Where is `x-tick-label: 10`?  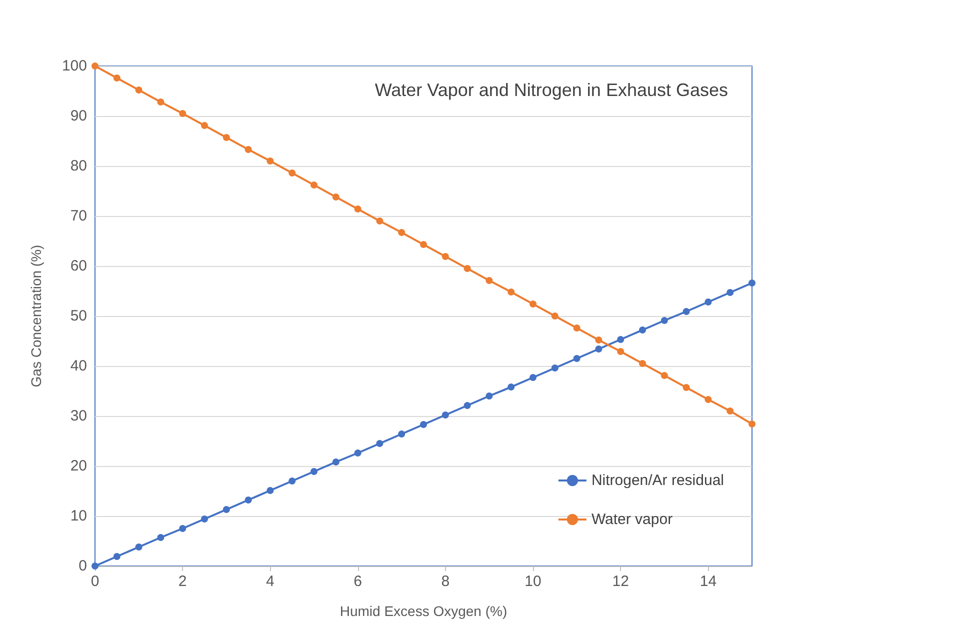 x-tick-label: 10 is located at coordinates (533, 581).